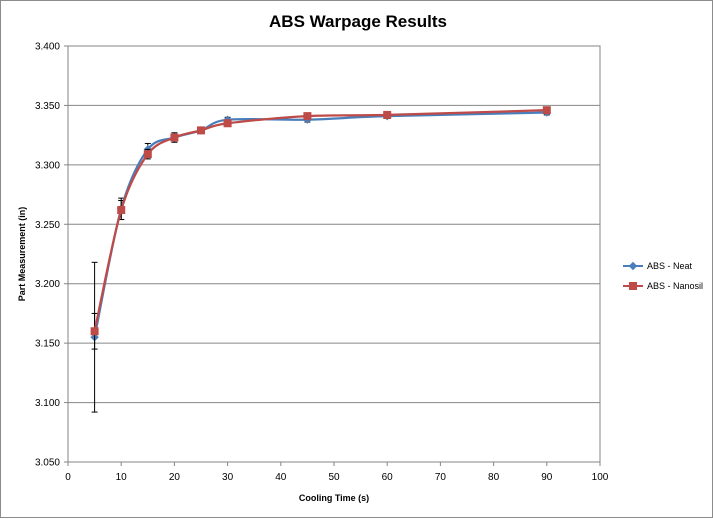 This screenshot has width=713, height=519. I want to click on legend-item-nanosil: ABS - Nanosil, so click(663, 286).